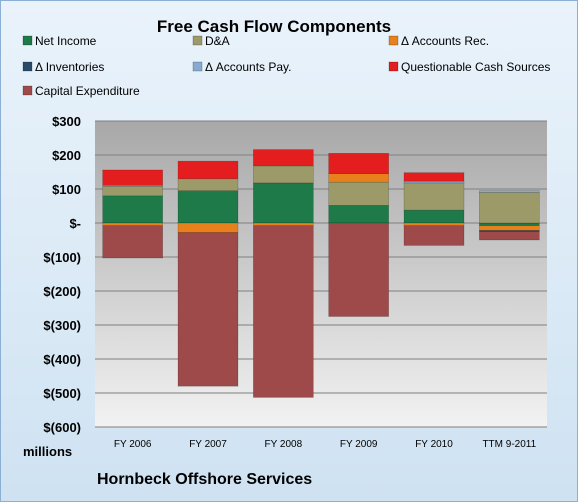  I want to click on y-tick-label: $100, so click(66, 189).